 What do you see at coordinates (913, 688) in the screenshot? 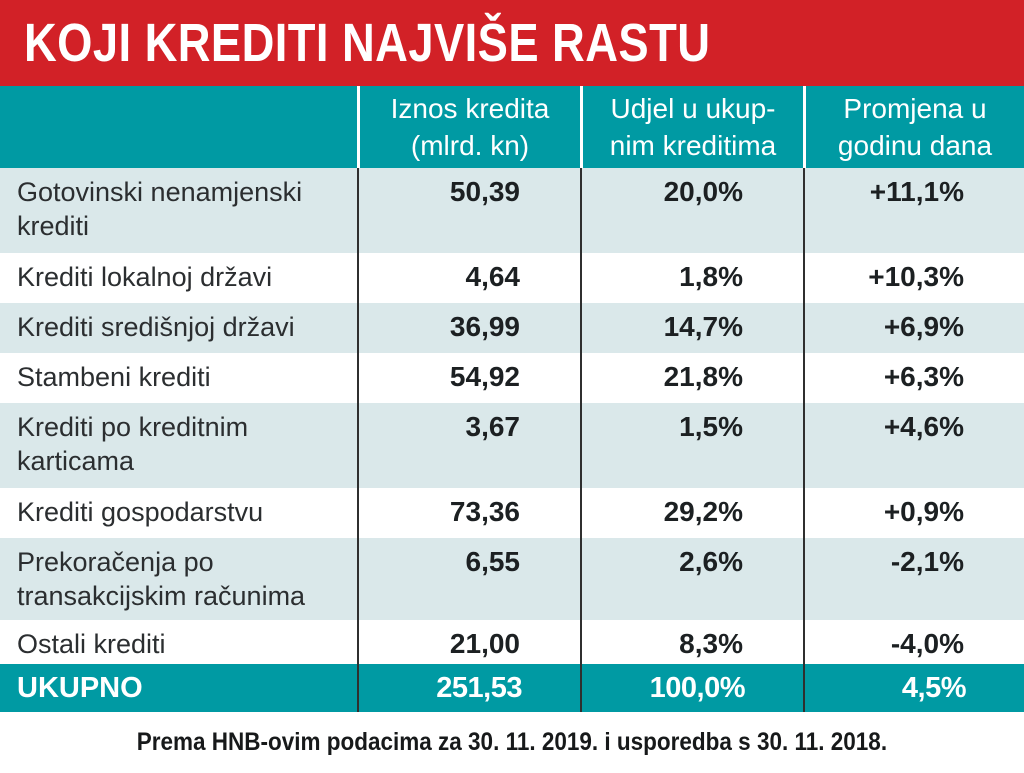
I see `total-change: 4,5%` at bounding box center [913, 688].